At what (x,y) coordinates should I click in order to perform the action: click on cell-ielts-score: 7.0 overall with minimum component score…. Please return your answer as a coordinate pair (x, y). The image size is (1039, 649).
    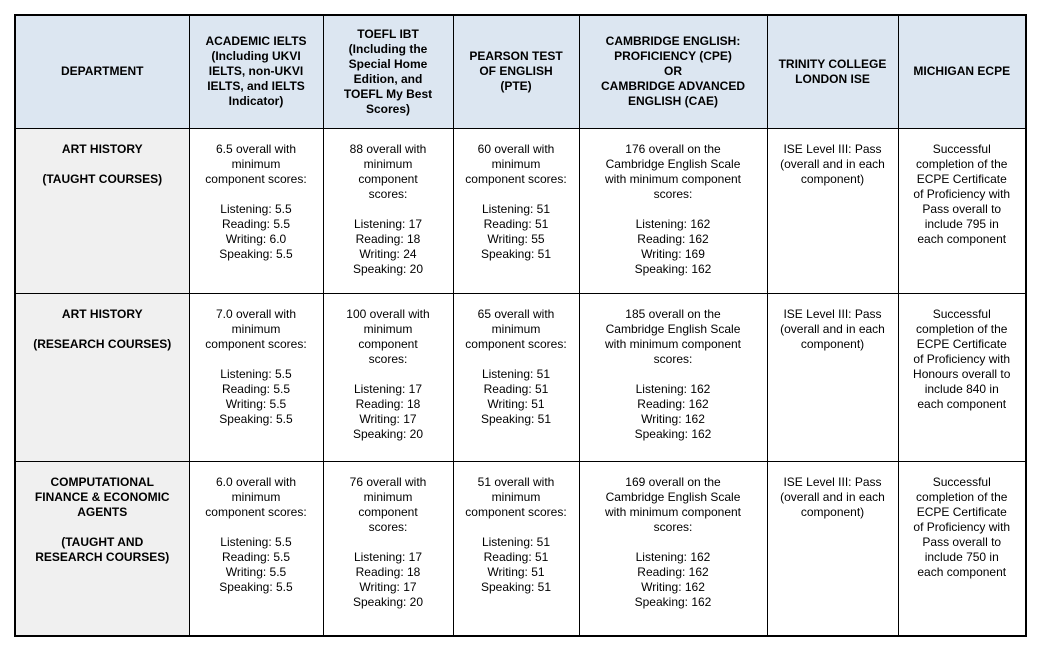
    Looking at the image, I should click on (256, 377).